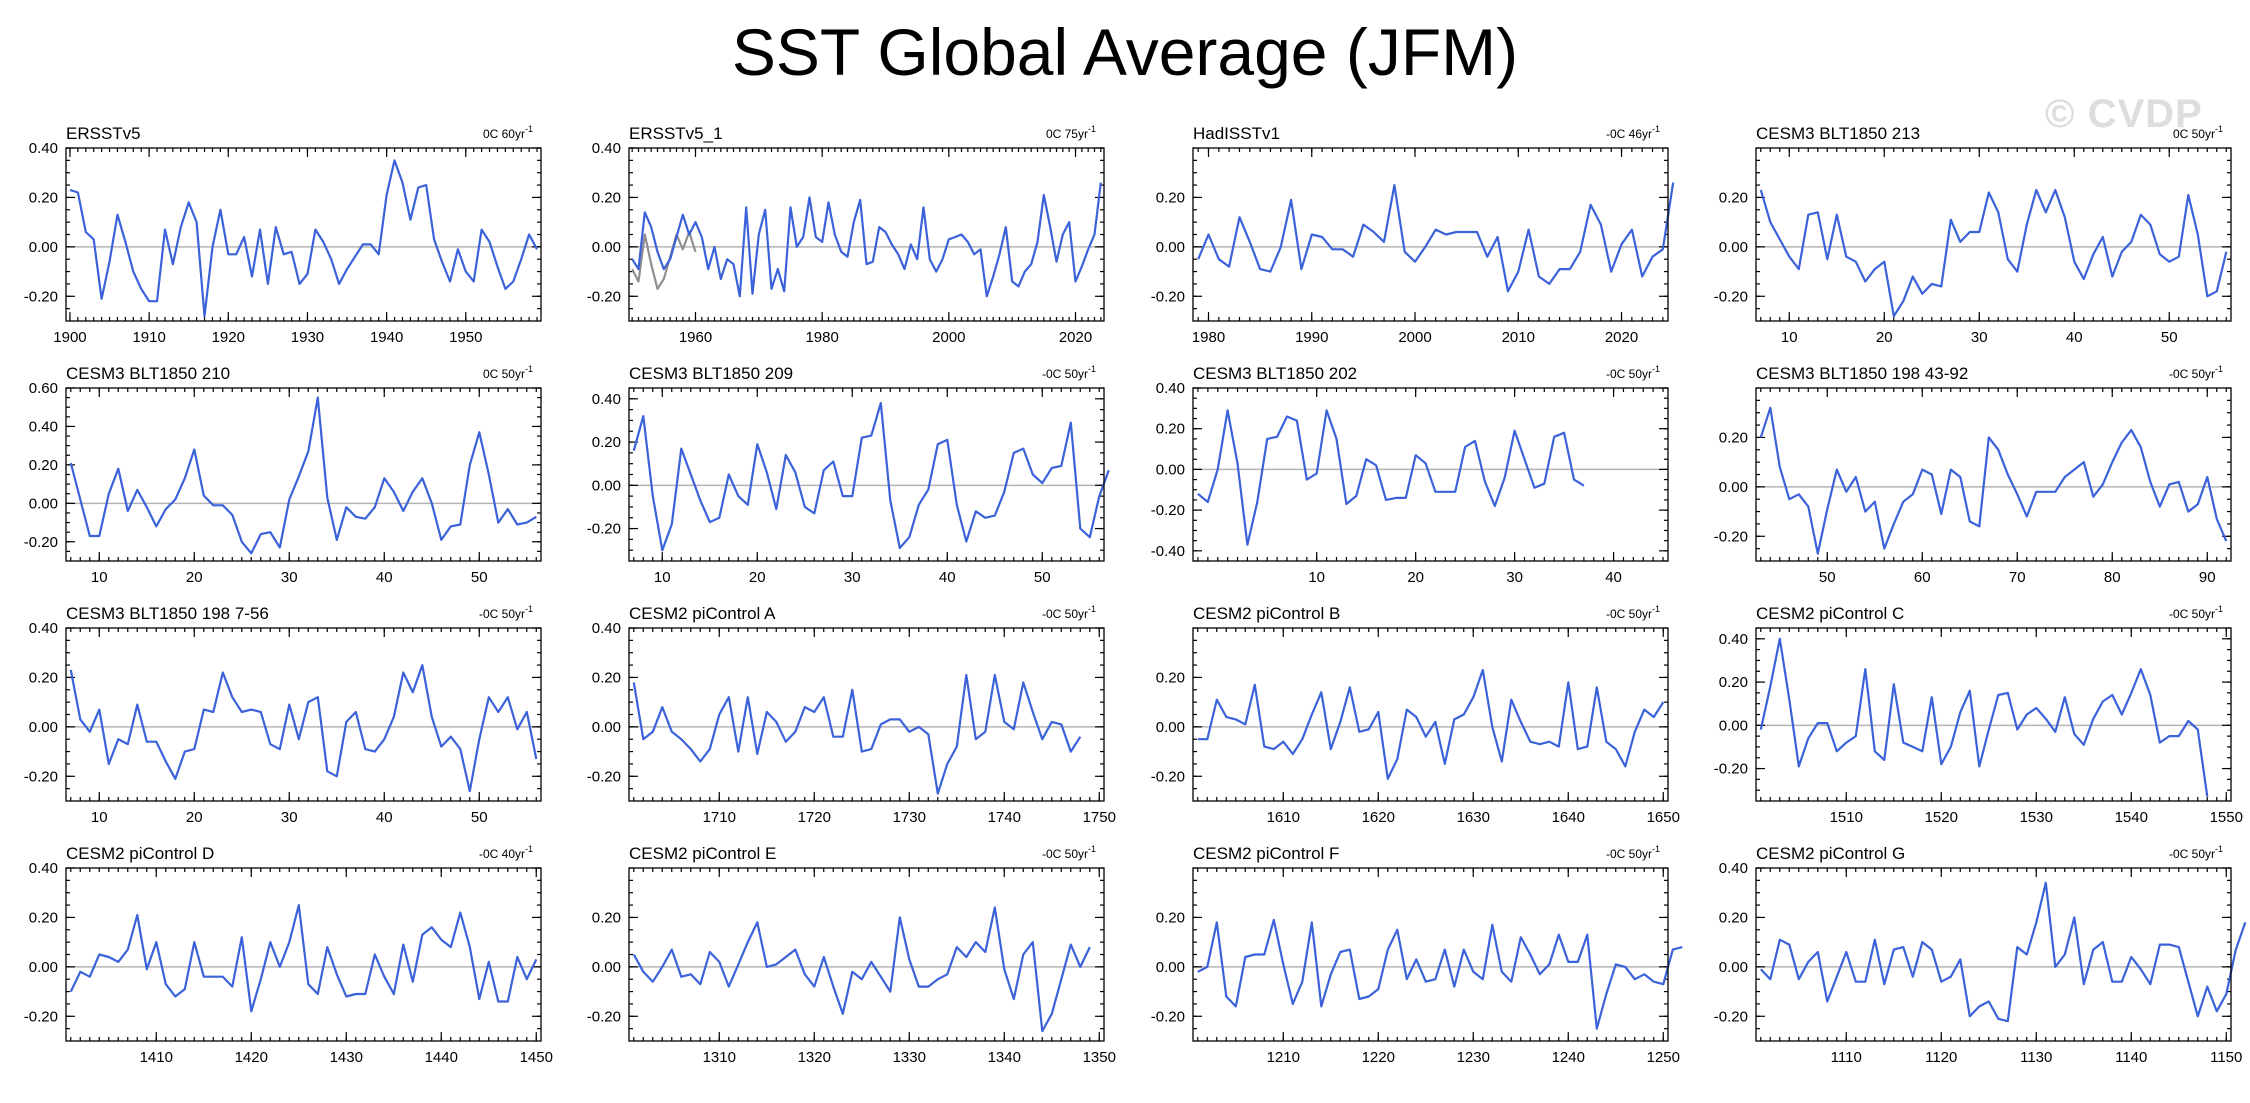  I want to click on x-tick-label: 1610, so click(1283, 817).